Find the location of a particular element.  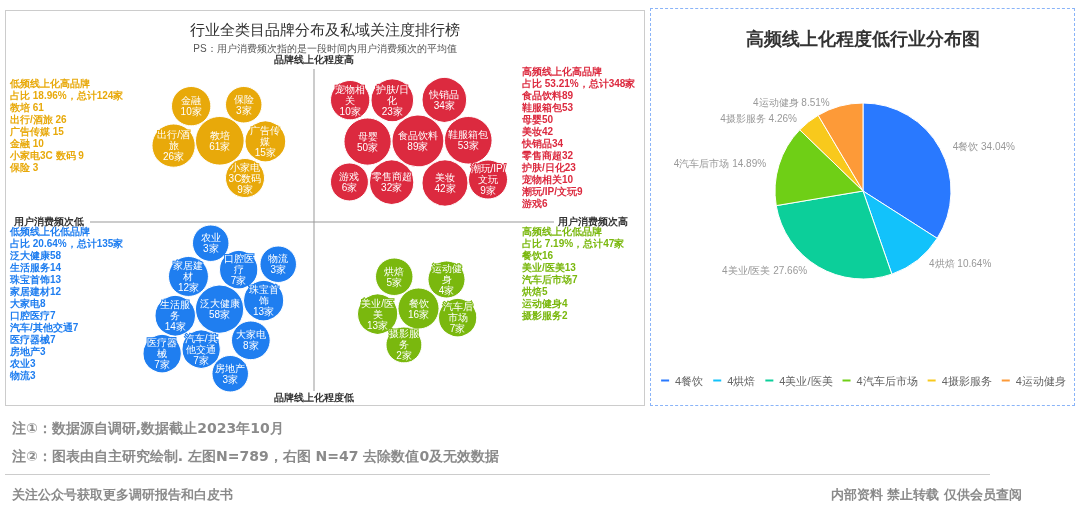

text: 食品饮料89 is located at coordinates (547, 95).